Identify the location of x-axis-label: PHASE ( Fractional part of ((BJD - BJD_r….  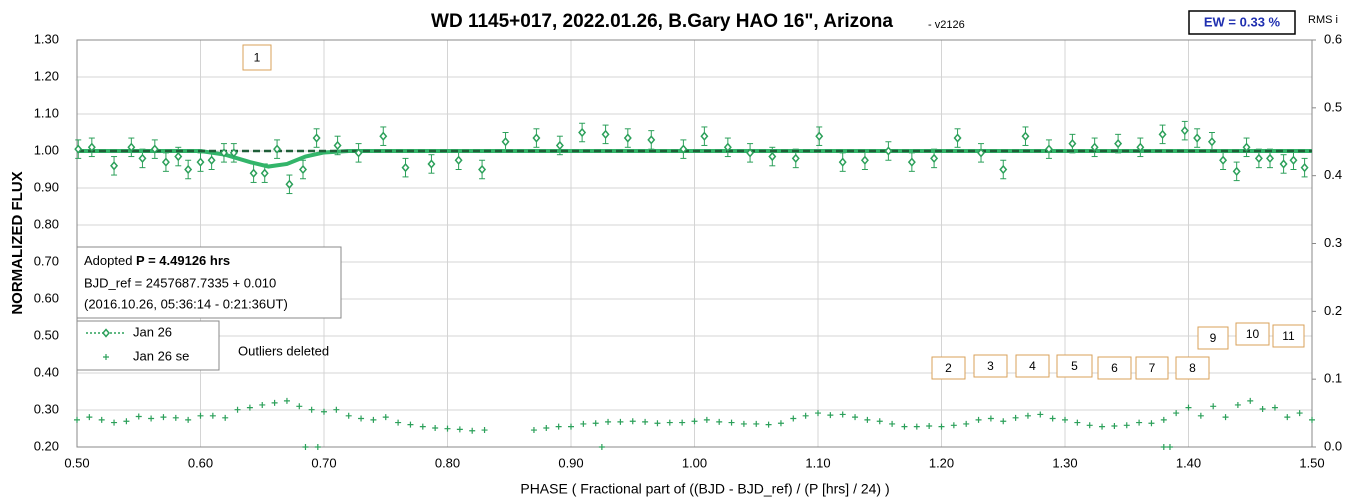
(704, 489).